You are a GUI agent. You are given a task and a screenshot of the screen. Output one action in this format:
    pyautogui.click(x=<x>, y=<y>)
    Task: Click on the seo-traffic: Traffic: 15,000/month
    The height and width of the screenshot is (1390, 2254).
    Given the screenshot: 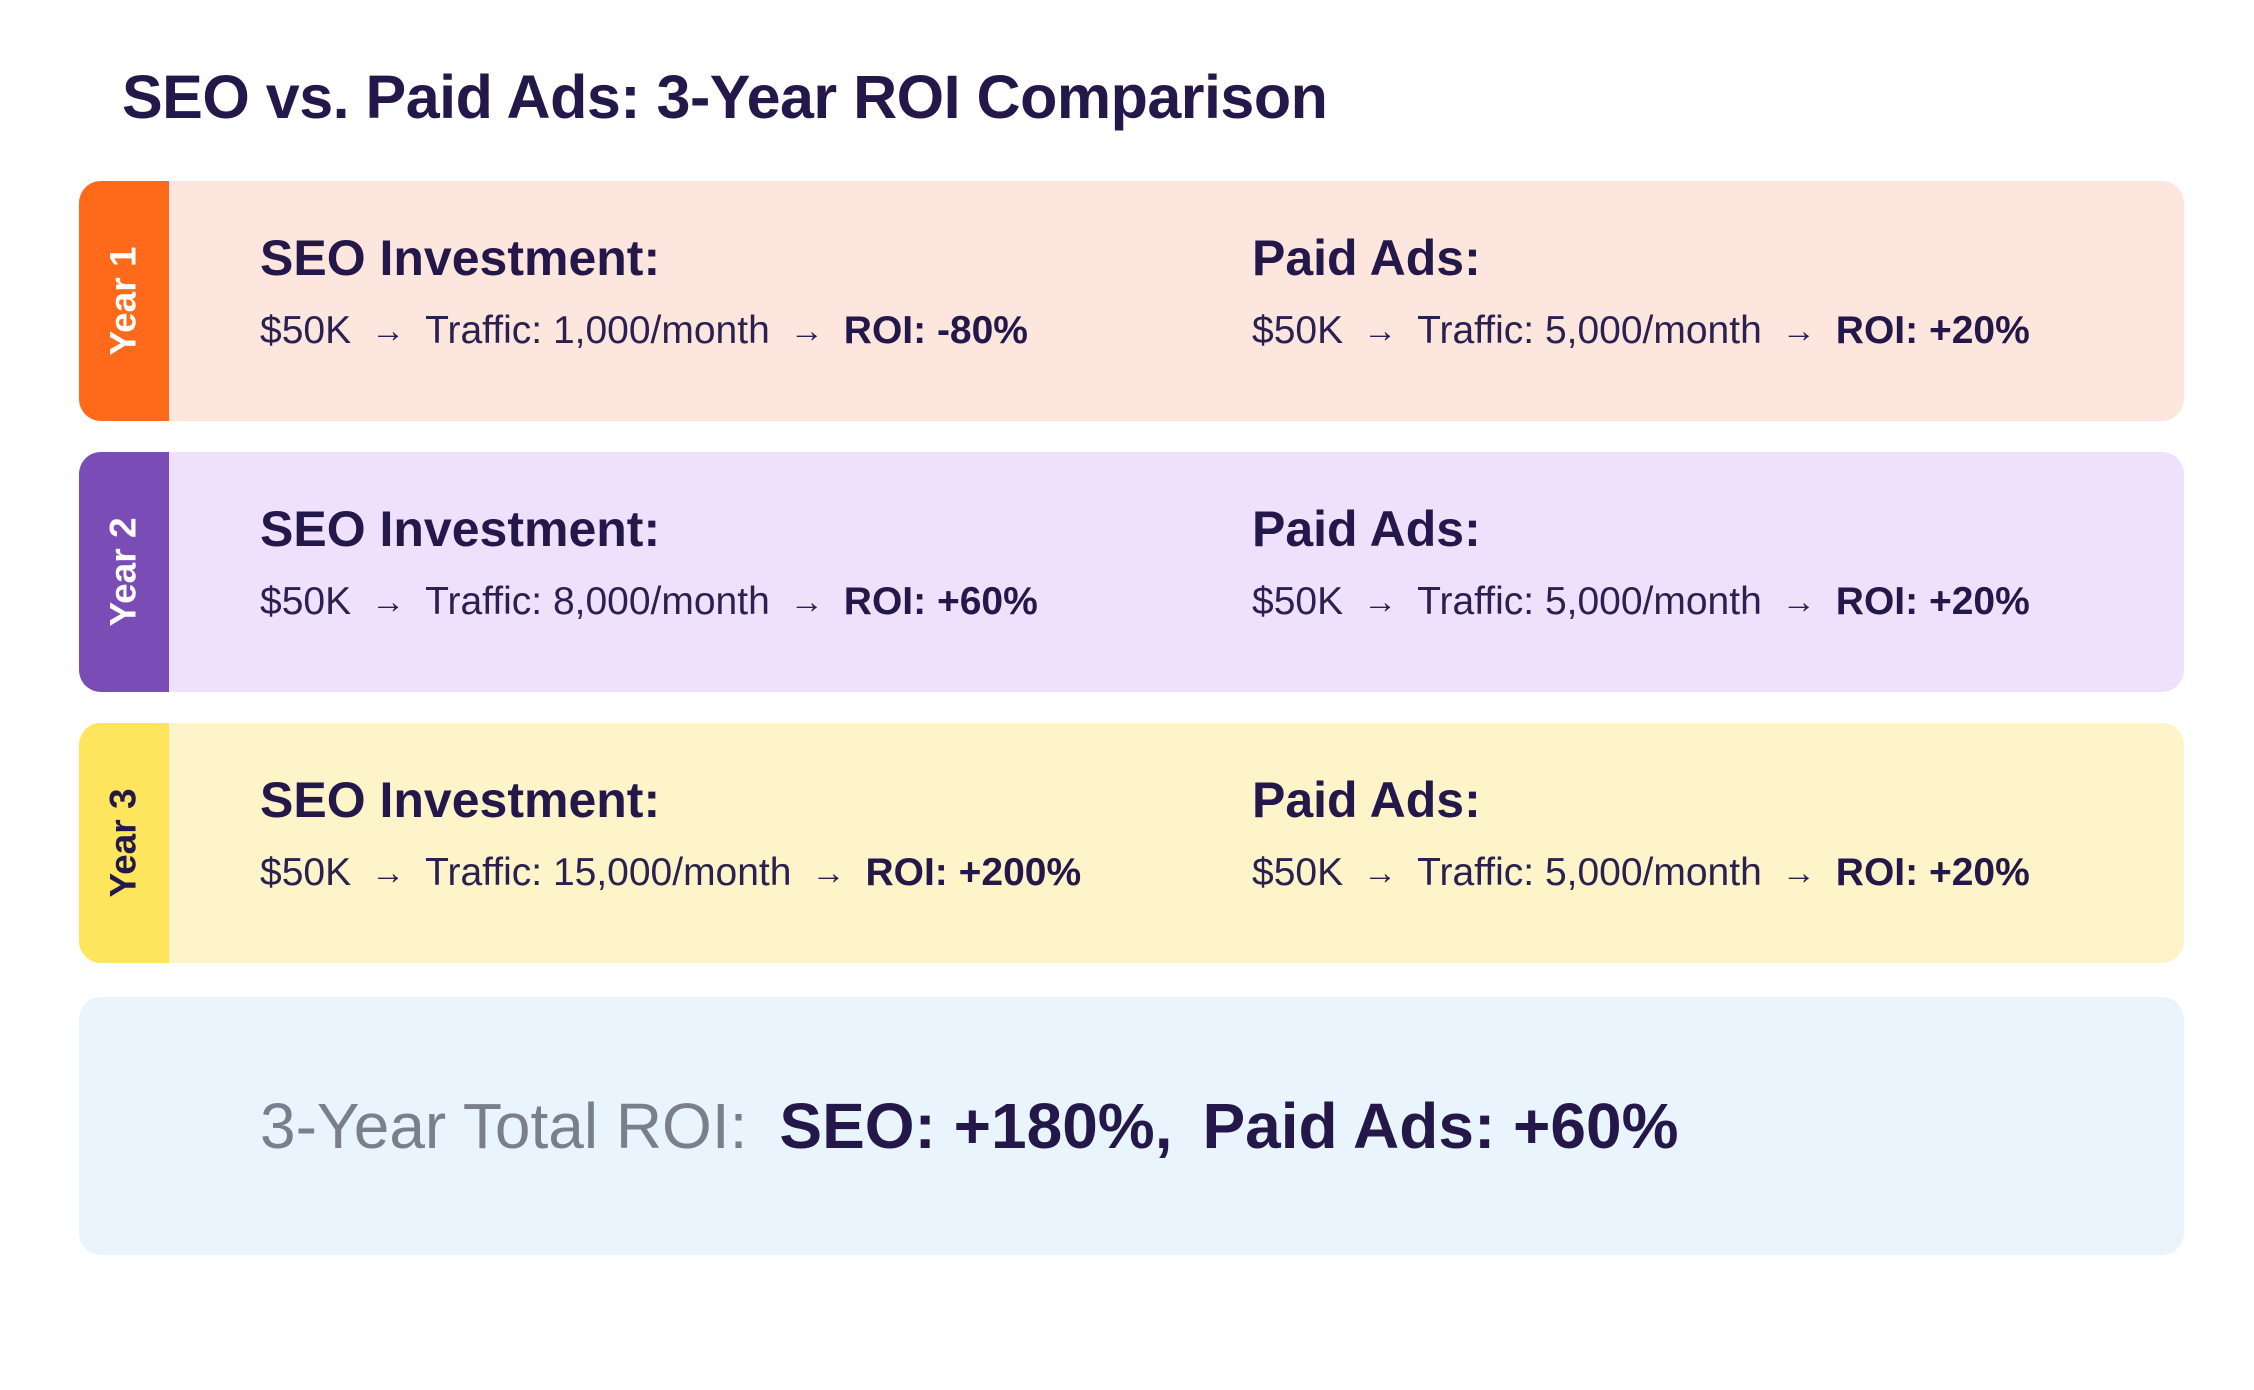 What is the action you would take?
    pyautogui.click(x=608, y=872)
    